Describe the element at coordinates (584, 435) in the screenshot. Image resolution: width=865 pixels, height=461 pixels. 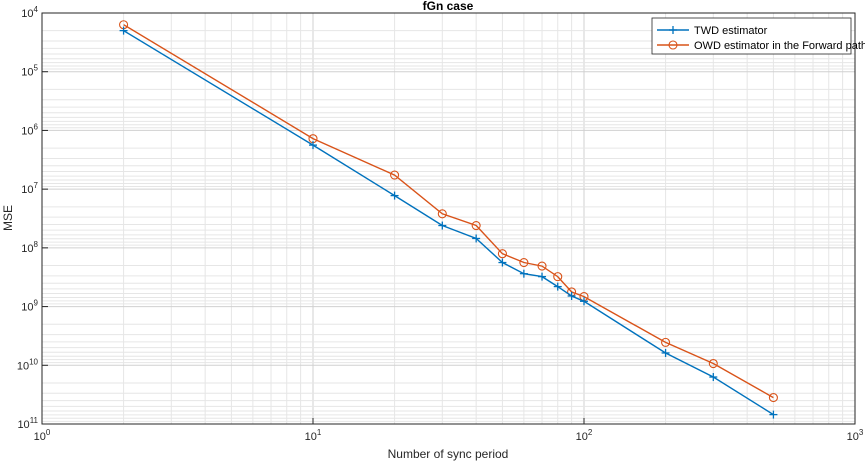
I see `x-tick-label: 10²` at that location.